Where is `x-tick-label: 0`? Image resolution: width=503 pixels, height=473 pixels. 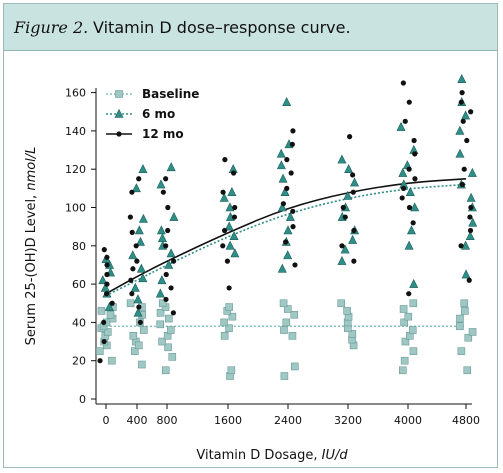 x-tick-label: 0 is located at coordinates (106, 420).